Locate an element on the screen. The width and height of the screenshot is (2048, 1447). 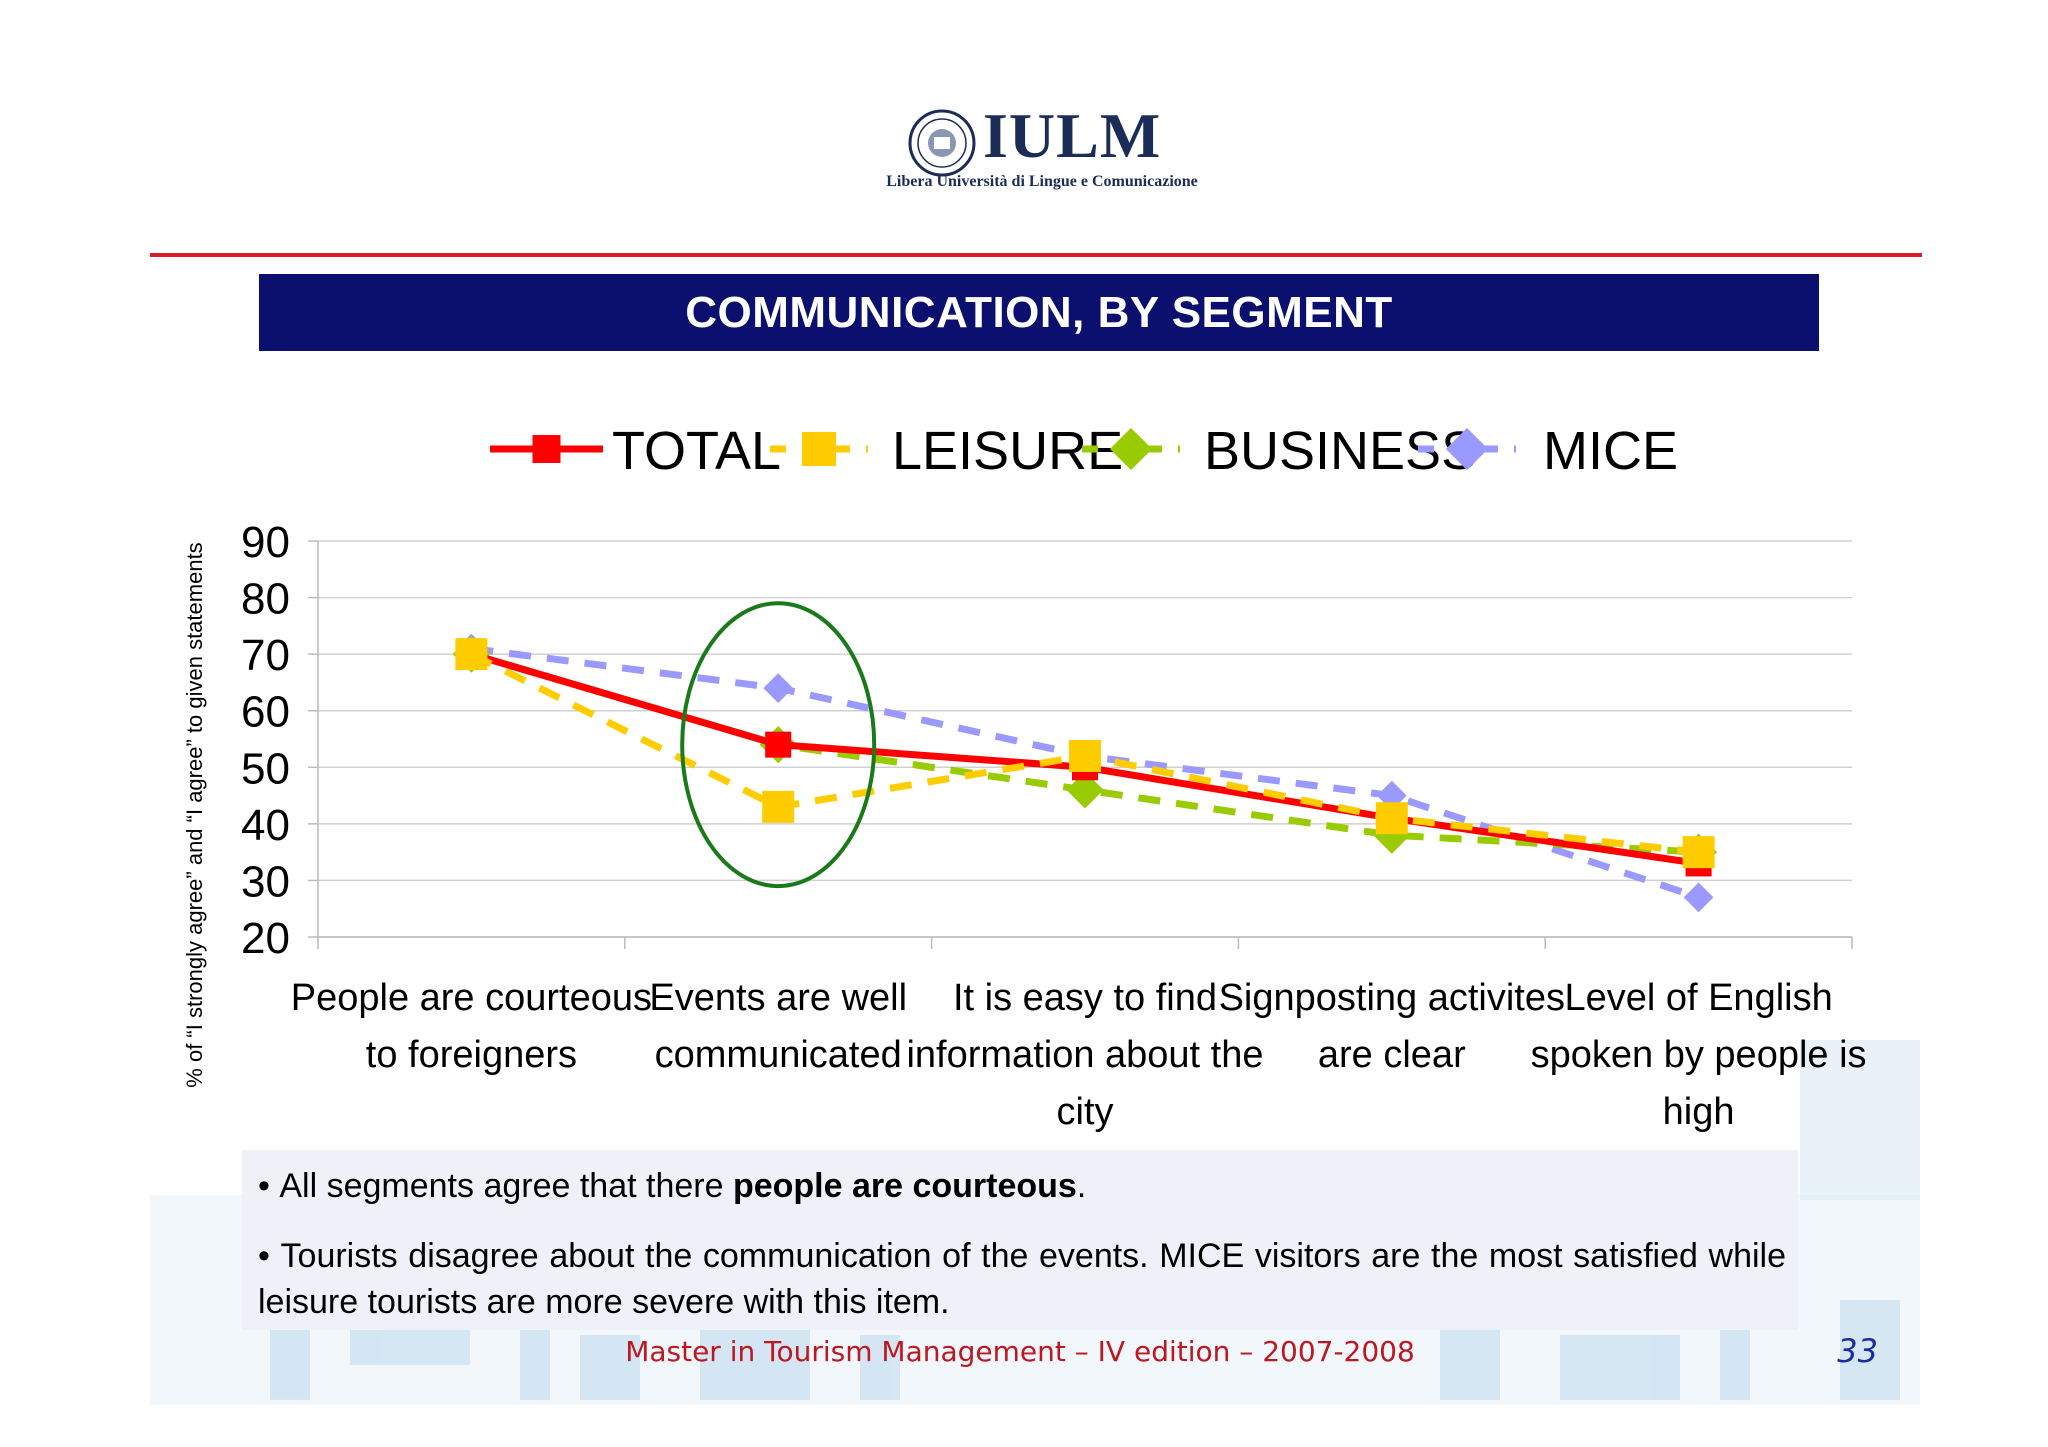
note-1-bold: people are courteous is located at coordinates (904, 1186).